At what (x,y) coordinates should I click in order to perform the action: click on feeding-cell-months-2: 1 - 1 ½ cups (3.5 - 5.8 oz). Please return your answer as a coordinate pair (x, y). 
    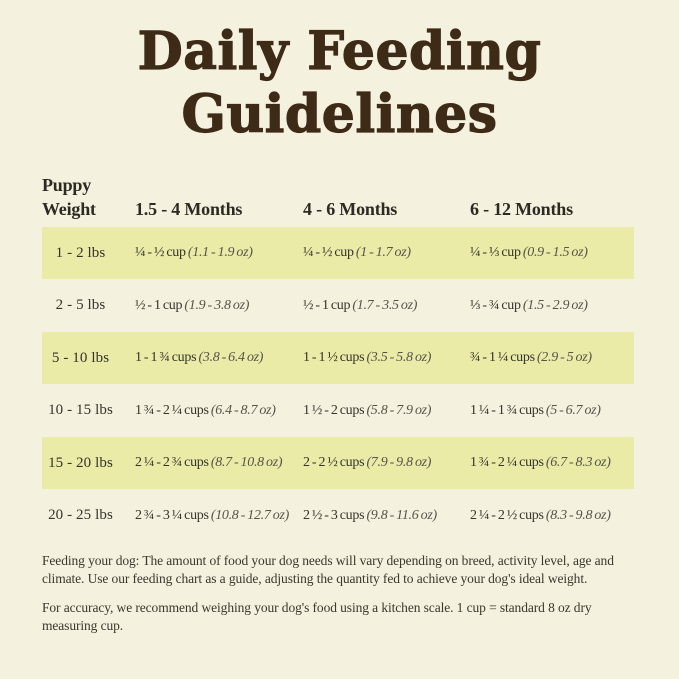
    Looking at the image, I should click on (386, 358).